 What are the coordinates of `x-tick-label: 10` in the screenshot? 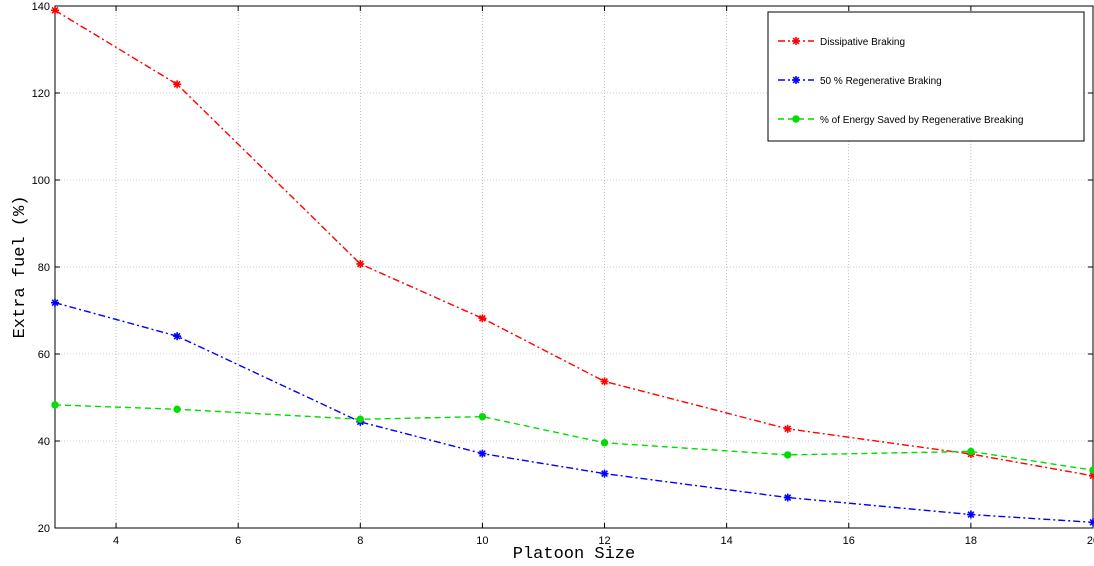 It's located at (482, 541).